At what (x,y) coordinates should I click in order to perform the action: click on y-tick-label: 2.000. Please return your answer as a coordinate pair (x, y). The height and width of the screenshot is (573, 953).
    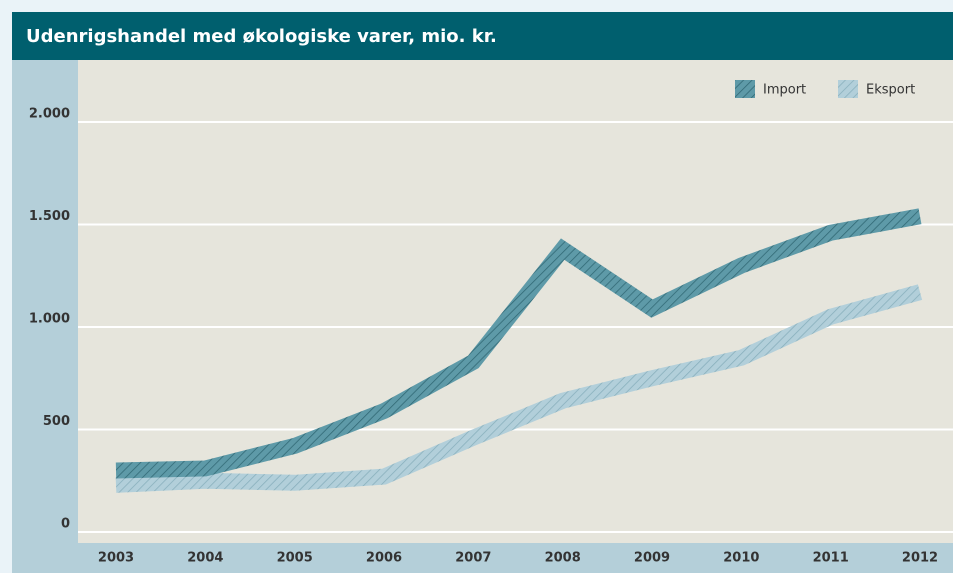
    Looking at the image, I should click on (49, 114).